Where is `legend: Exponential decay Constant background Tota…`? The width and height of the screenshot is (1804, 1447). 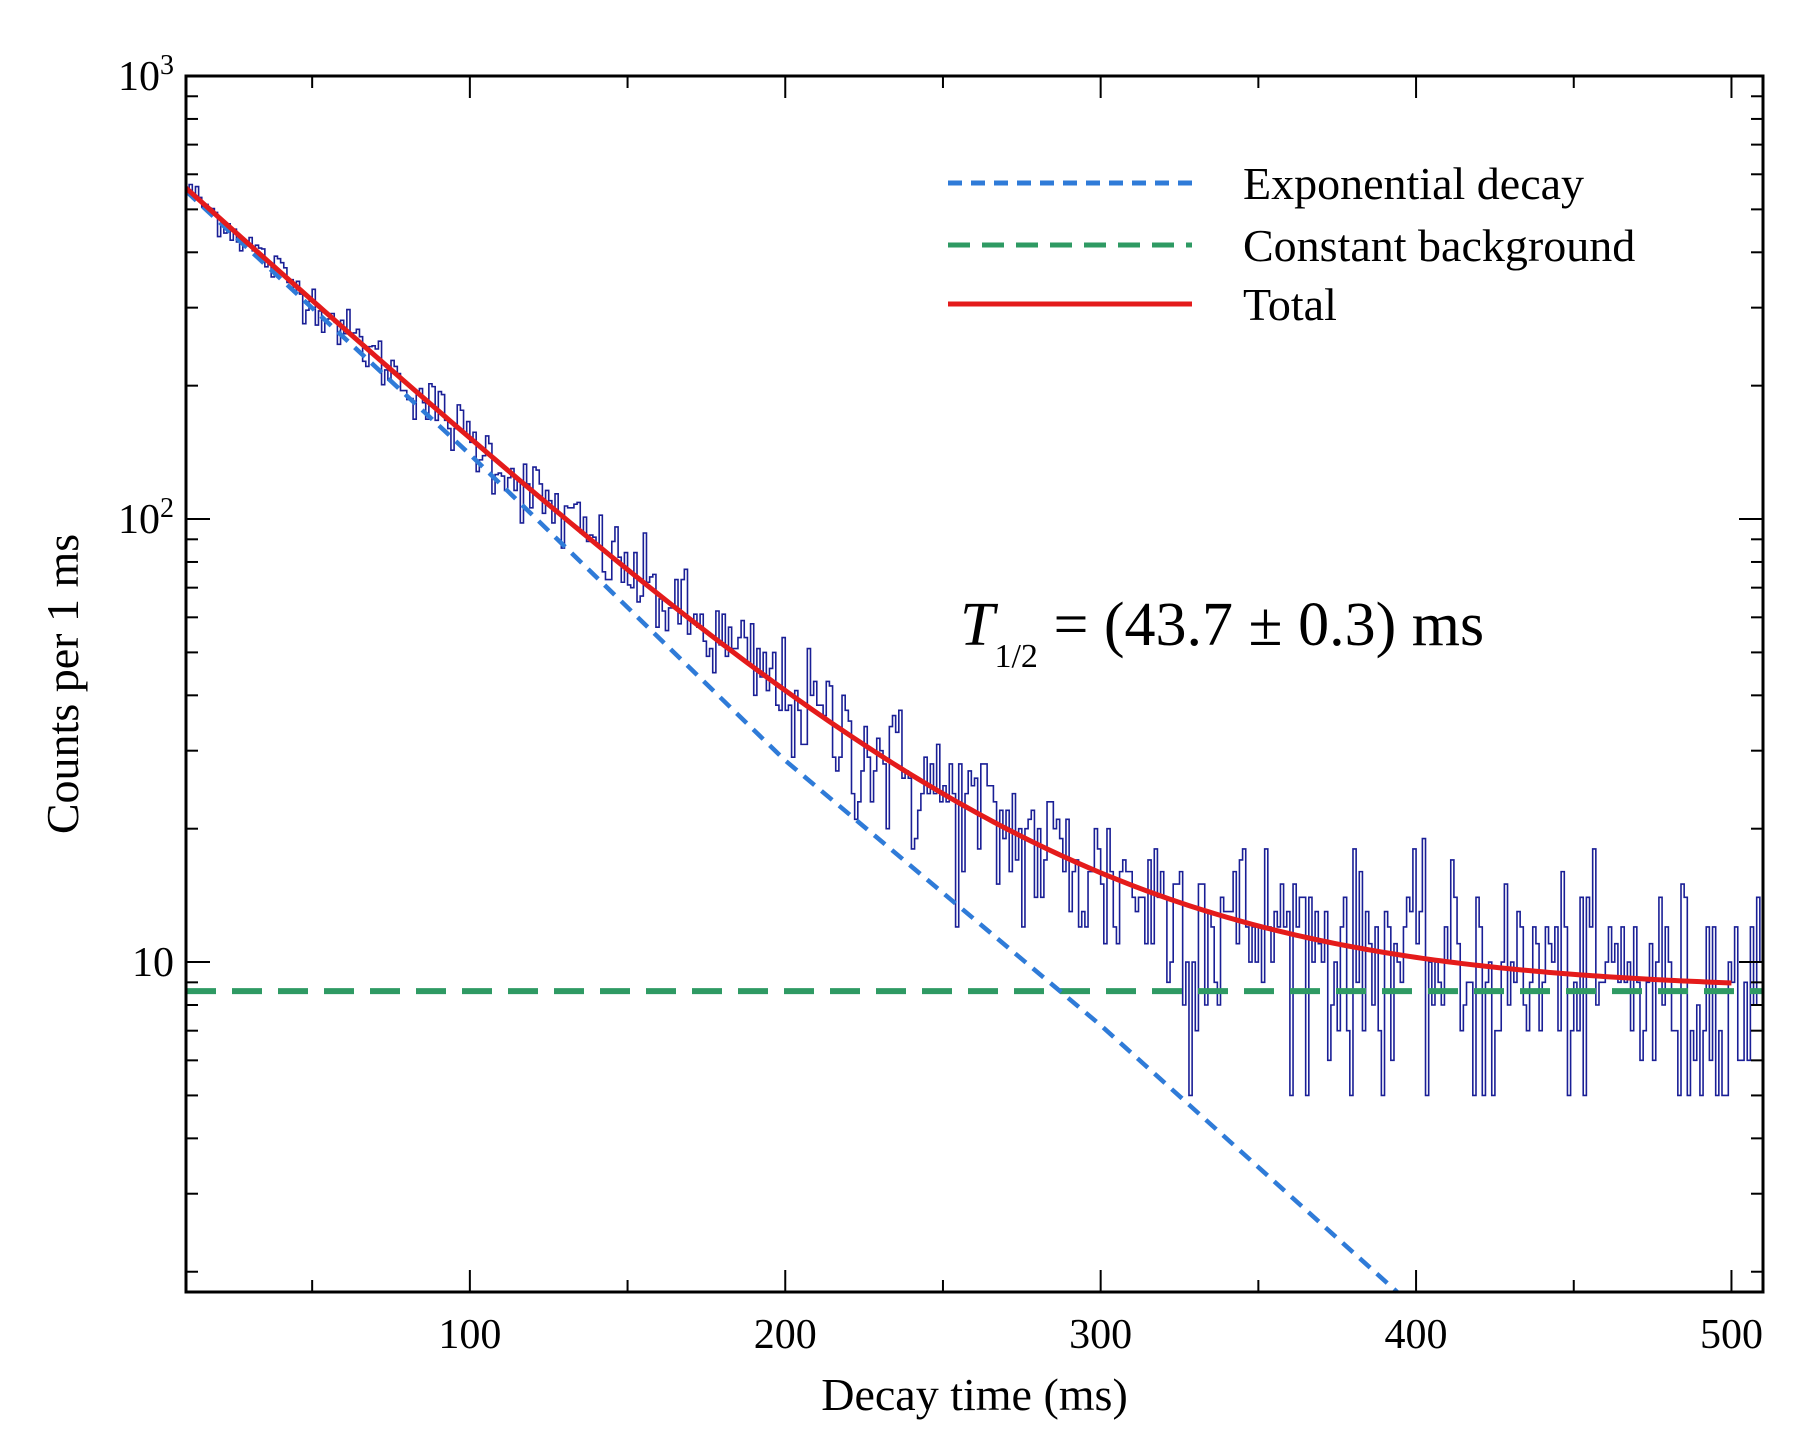 legend: Exponential decay Constant background Tota… is located at coordinates (1291, 244).